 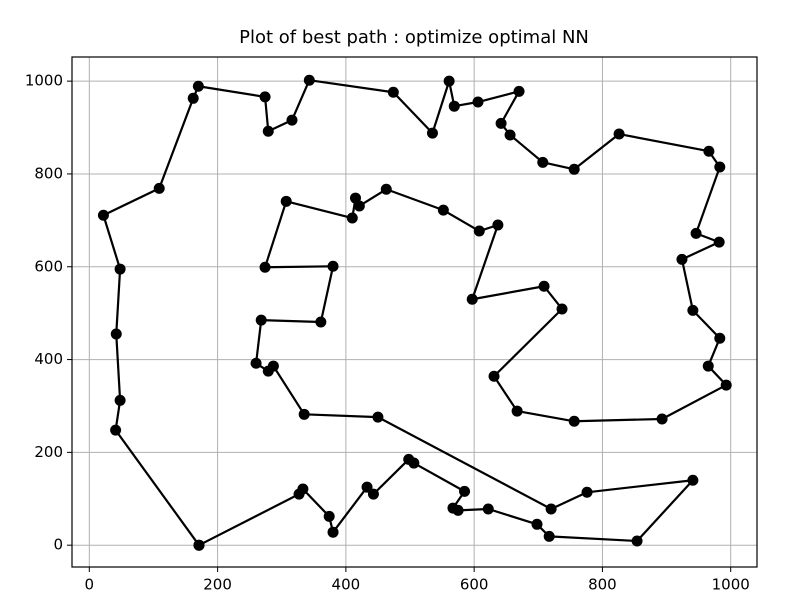 I want to click on x-tick-label: 200, so click(x=217, y=585).